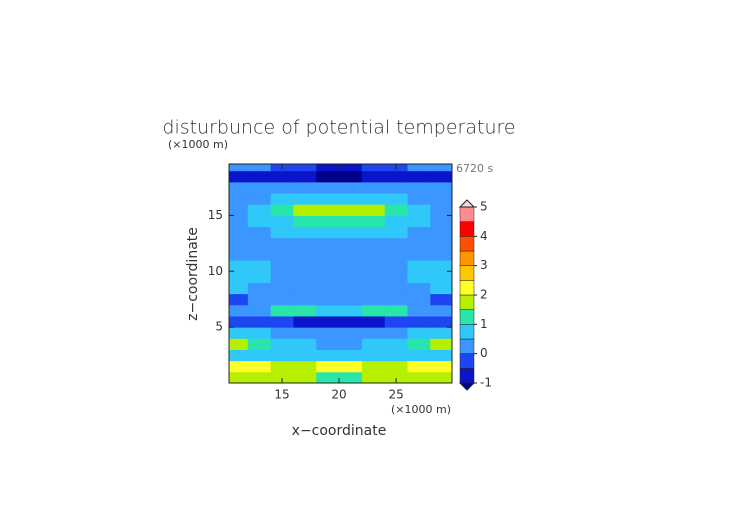  What do you see at coordinates (193, 274) in the screenshot?
I see `y-axis-label: z−coordinate` at bounding box center [193, 274].